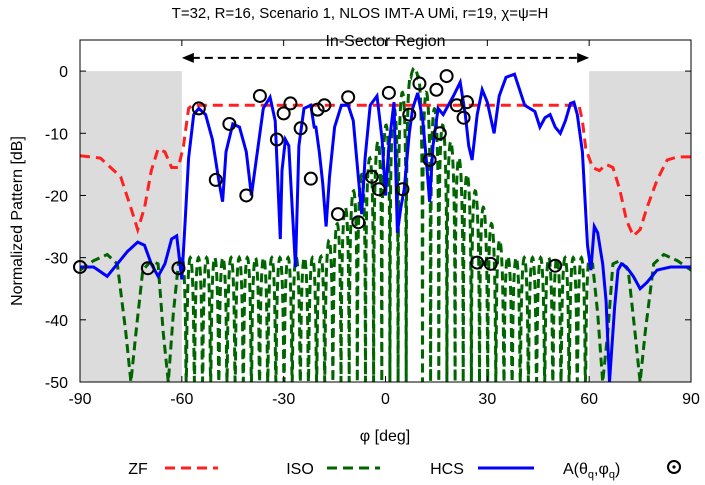  Describe the element at coordinates (404, 470) in the screenshot. I see `legend: ZF ISO HCS A(θq,φq)` at that location.